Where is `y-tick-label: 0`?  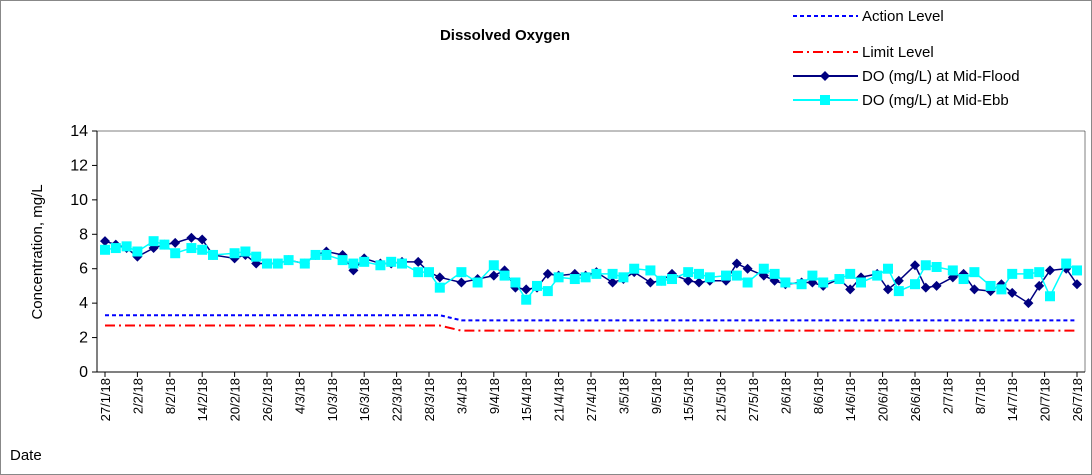
y-tick-label: 0 is located at coordinates (83, 372).